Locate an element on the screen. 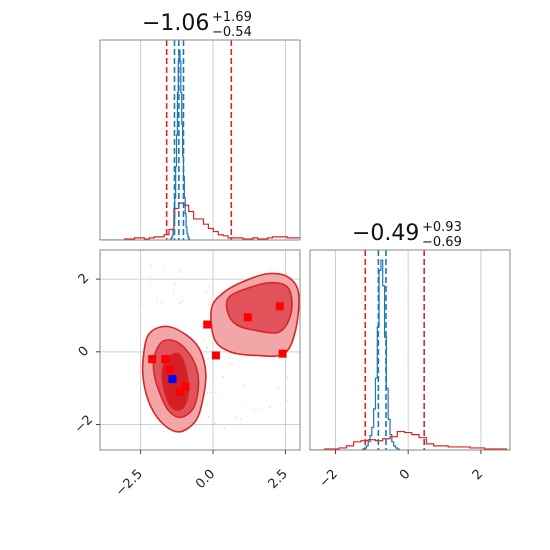 The height and width of the screenshot is (550, 550). histogram-param-2-frame is located at coordinates (410, 350).